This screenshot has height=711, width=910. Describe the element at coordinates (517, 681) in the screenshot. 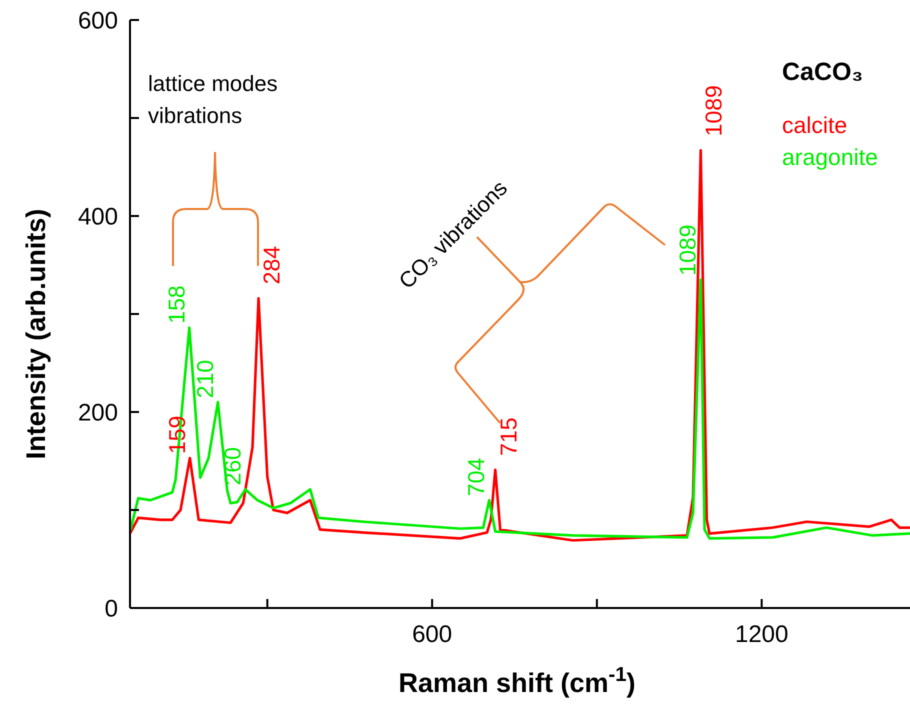

I see `x-axis-title: Raman shift (cm$^{-1}$)` at that location.